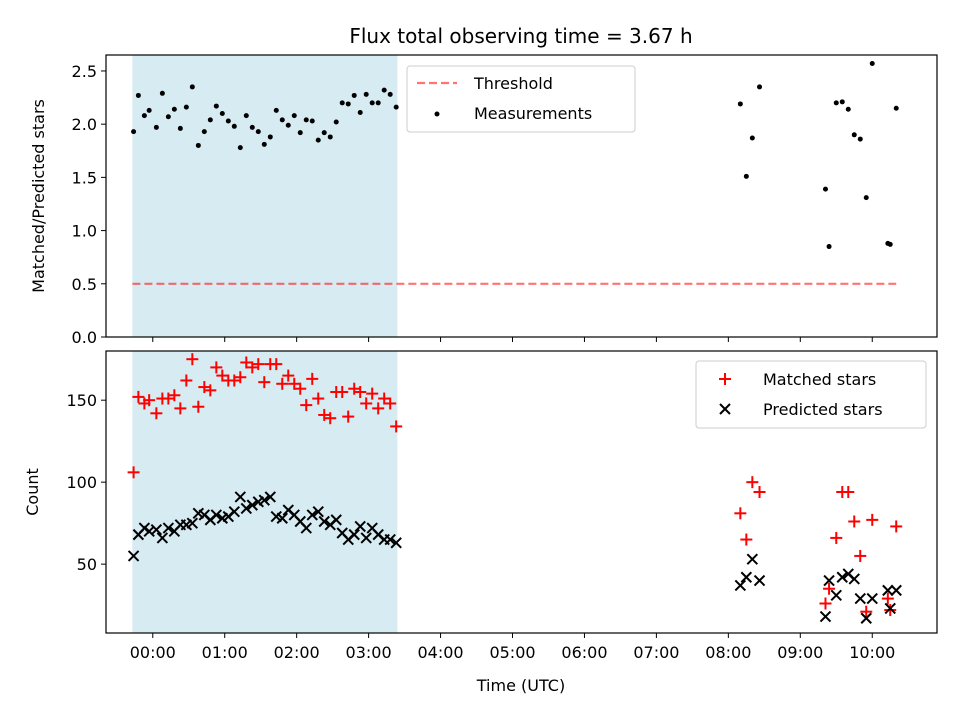  Describe the element at coordinates (872, 652) in the screenshot. I see `x-tick-label: 10:00` at that location.